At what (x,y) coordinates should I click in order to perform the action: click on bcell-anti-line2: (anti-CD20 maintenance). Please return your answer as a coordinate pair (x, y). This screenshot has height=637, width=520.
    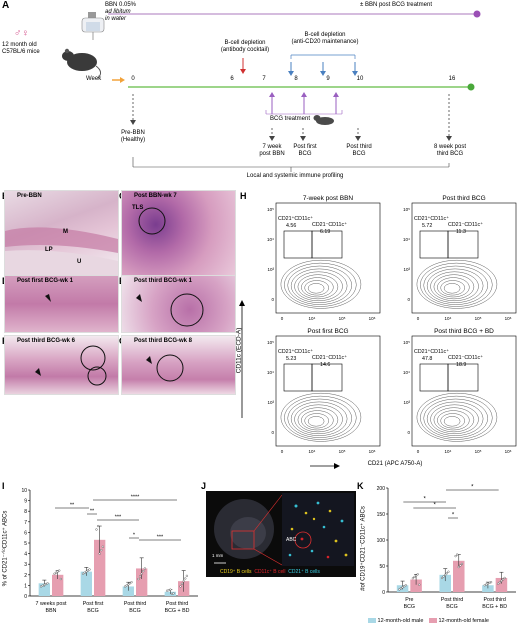
    Looking at the image, I should click on (325, 41).